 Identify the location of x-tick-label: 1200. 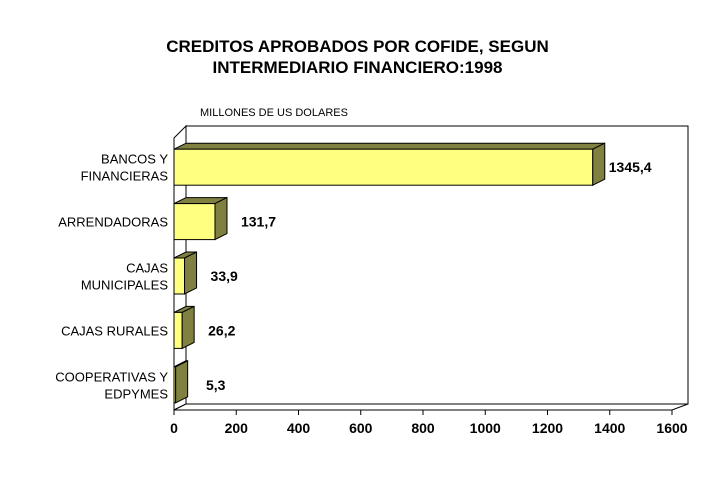
(547, 428).